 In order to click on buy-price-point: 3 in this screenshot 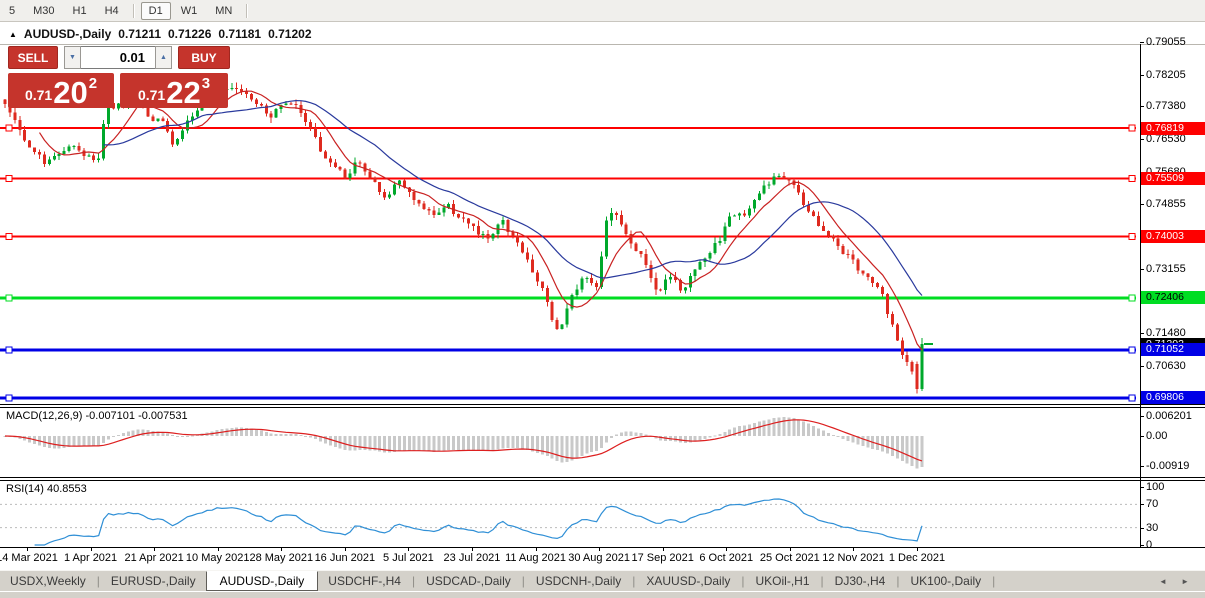, I will do `click(206, 83)`.